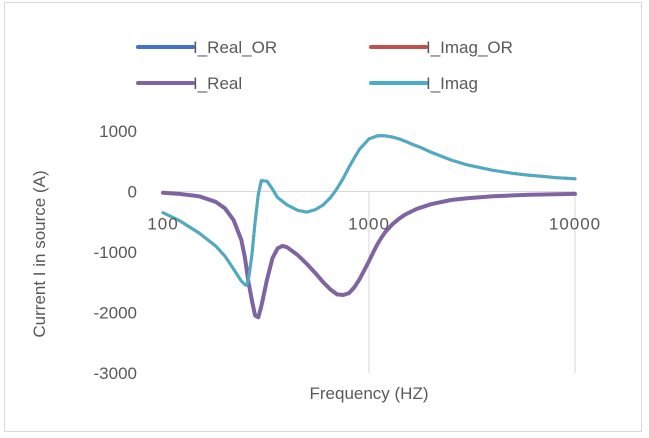 This screenshot has height=438, width=649. I want to click on x-tick-label: 100, so click(162, 224).